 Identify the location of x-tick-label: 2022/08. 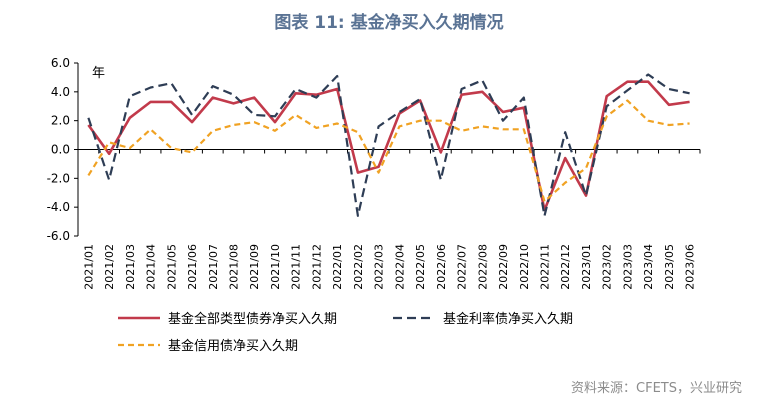
(482, 267).